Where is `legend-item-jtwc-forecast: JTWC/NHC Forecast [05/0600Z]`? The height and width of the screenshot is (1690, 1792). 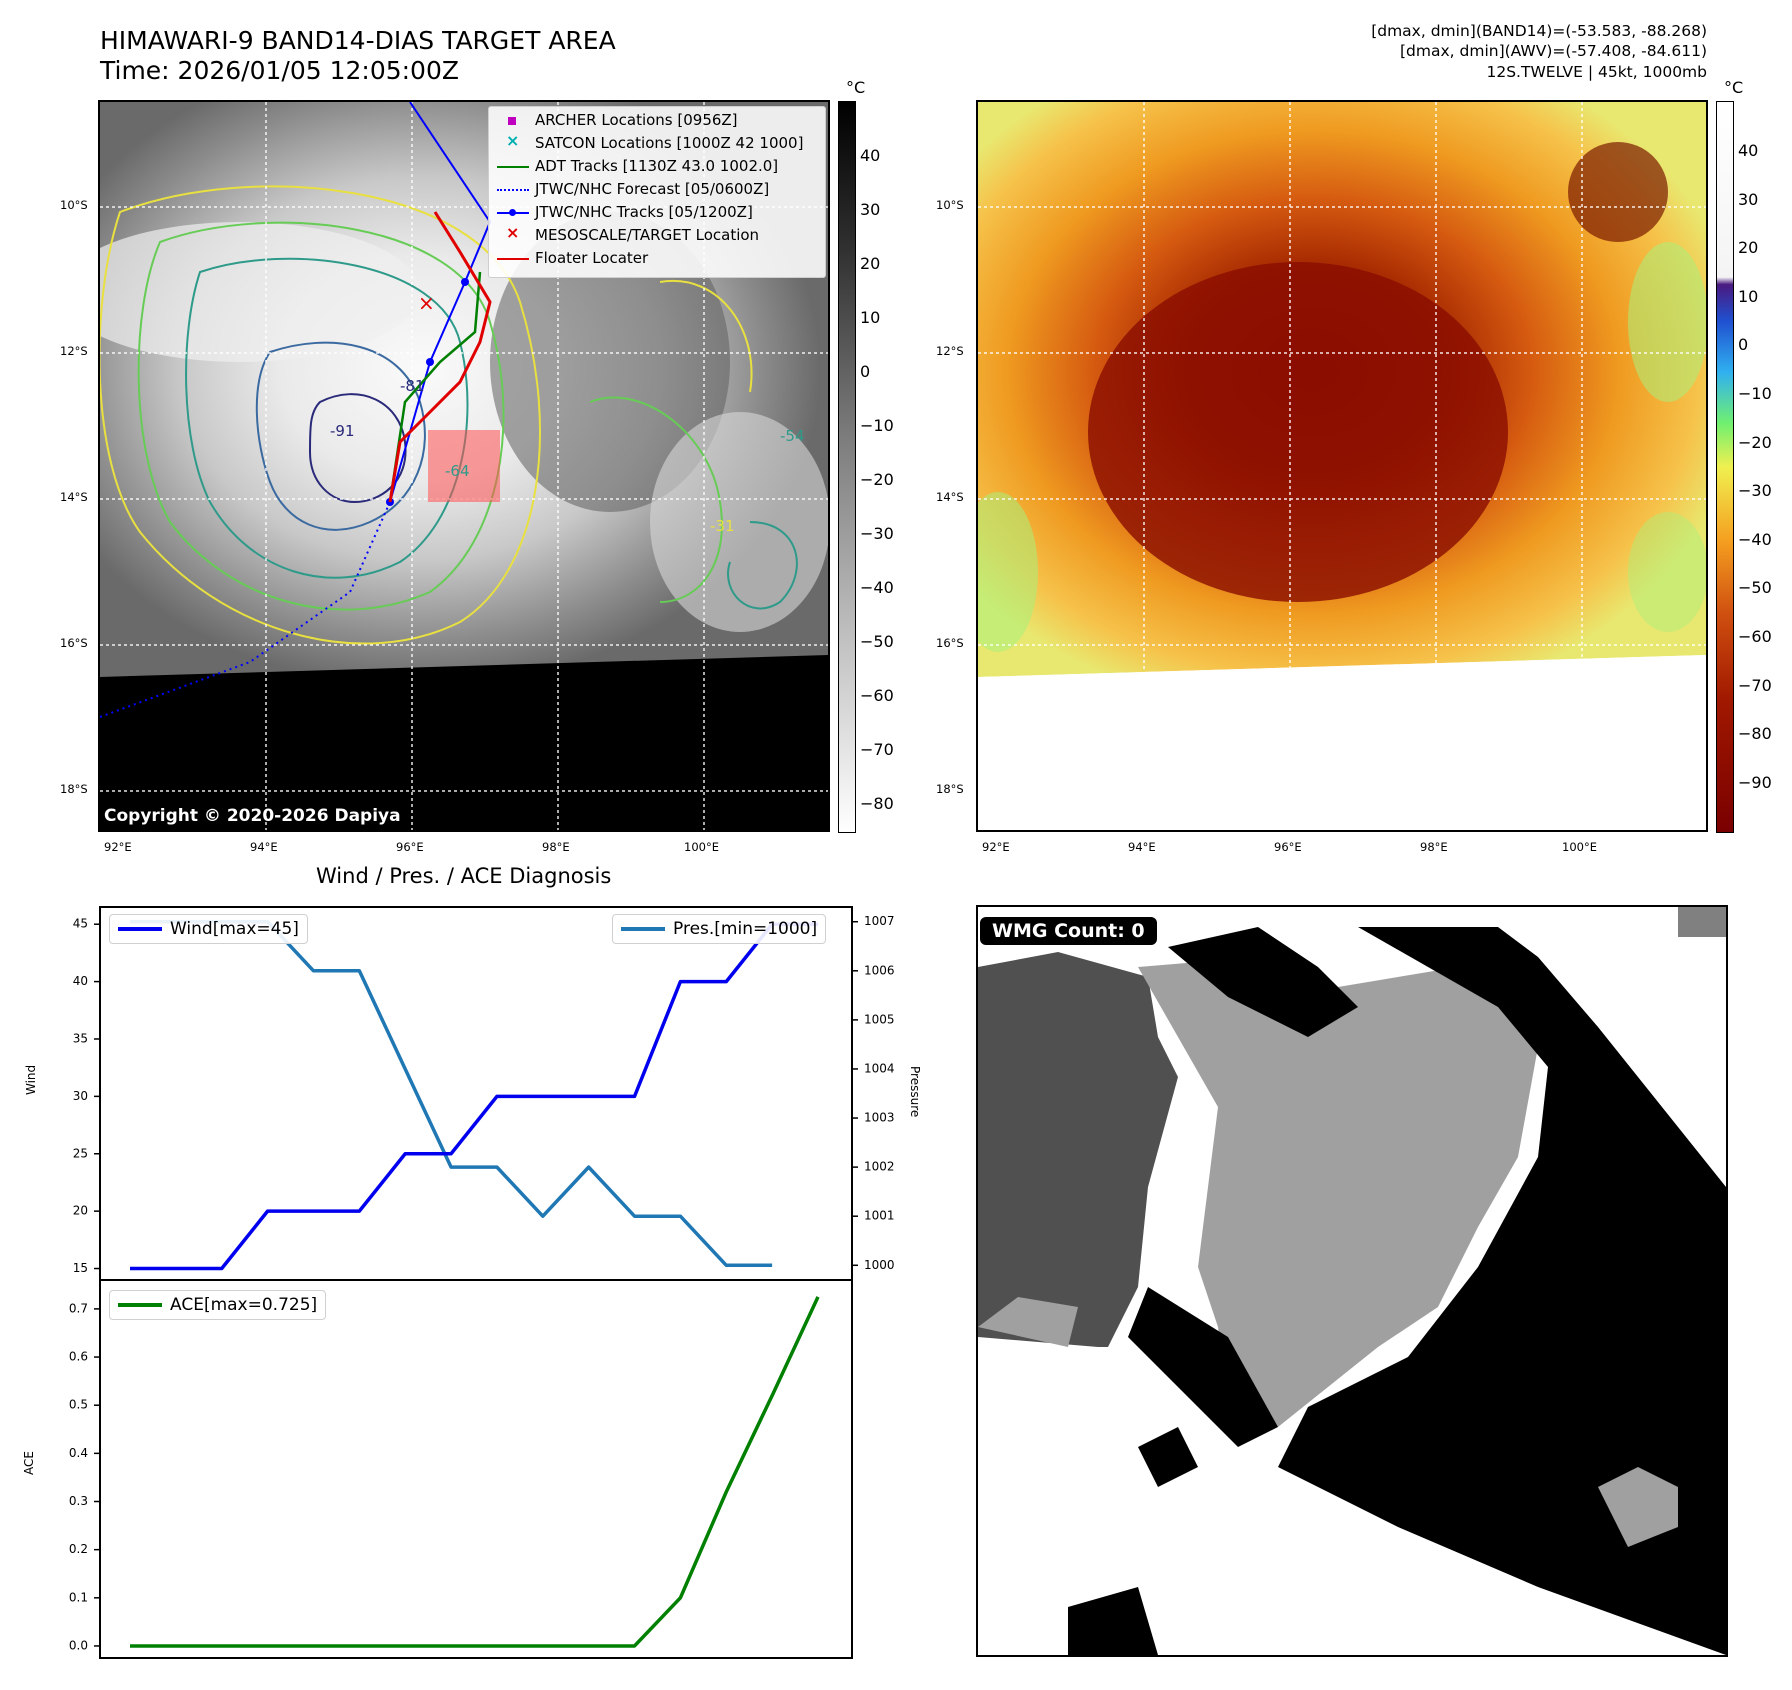 legend-item-jtwc-forecast: JTWC/NHC Forecast [05/0600Z] is located at coordinates (633, 189).